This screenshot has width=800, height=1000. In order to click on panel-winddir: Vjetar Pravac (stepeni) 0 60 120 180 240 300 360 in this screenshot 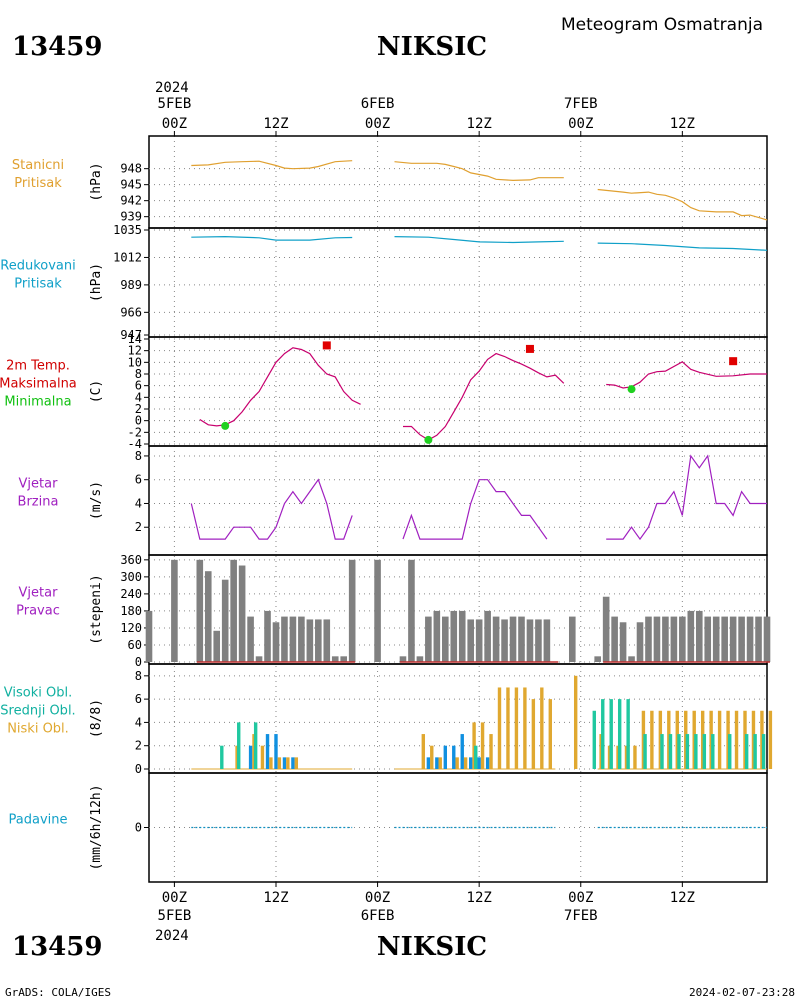, I will do `click(393, 611)`.